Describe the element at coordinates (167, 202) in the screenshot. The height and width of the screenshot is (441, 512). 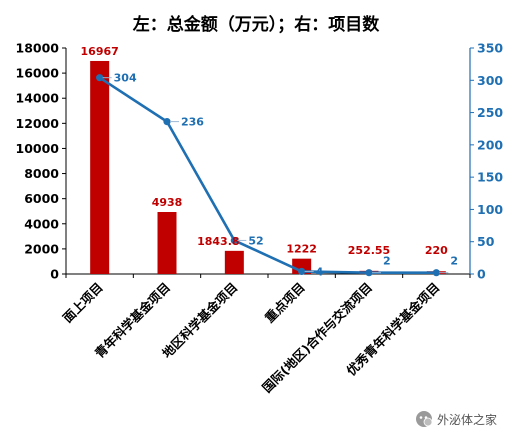
I see `bar-value-label: 4938` at that location.